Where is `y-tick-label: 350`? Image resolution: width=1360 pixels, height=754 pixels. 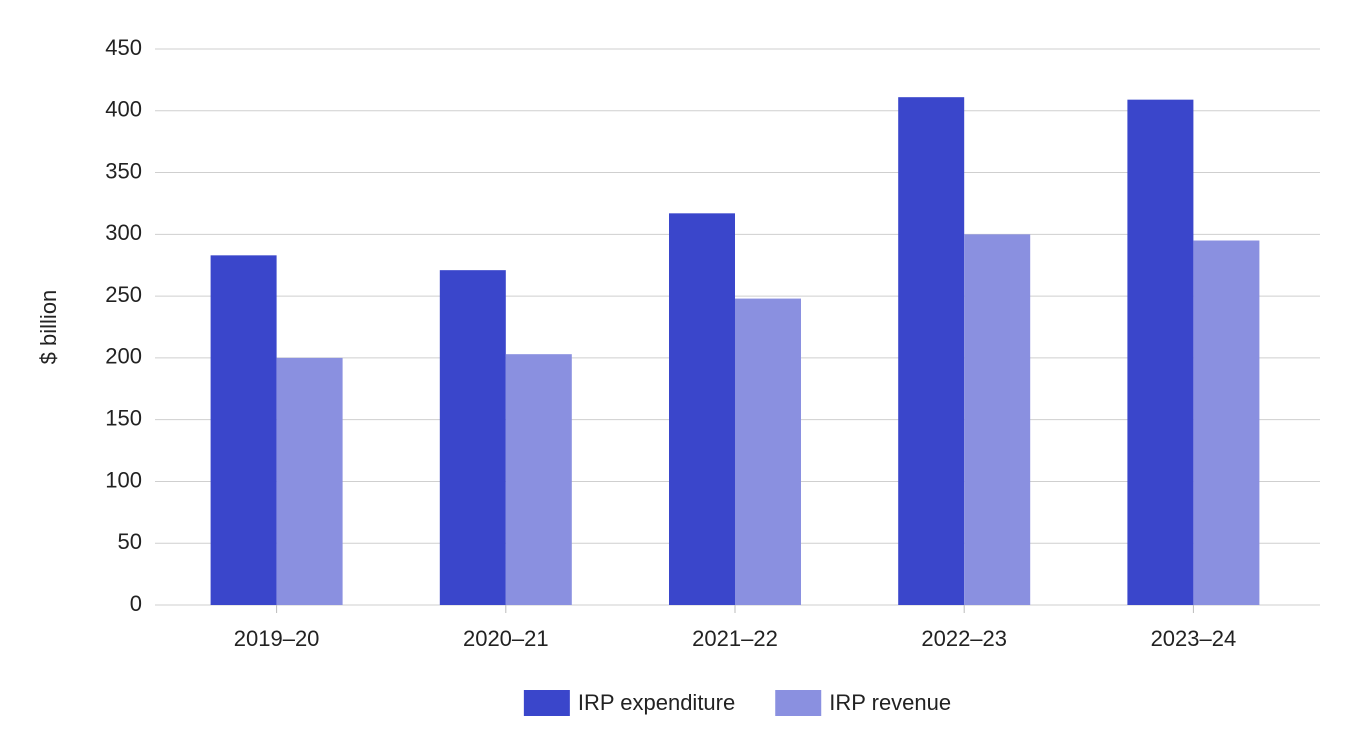 y-tick-label: 350 is located at coordinates (123, 170).